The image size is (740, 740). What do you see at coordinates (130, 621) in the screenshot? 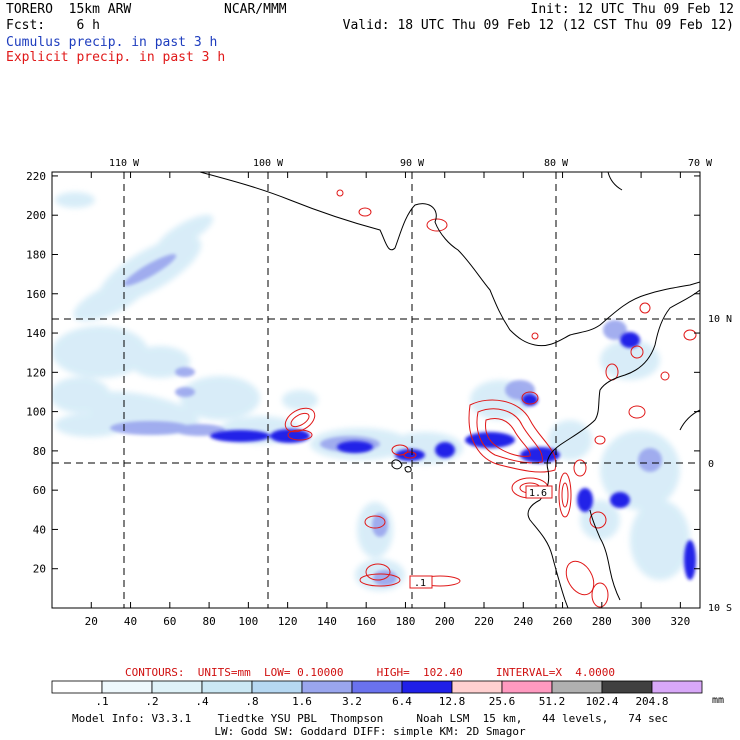
I see `x-tick-label: 40` at bounding box center [130, 621].